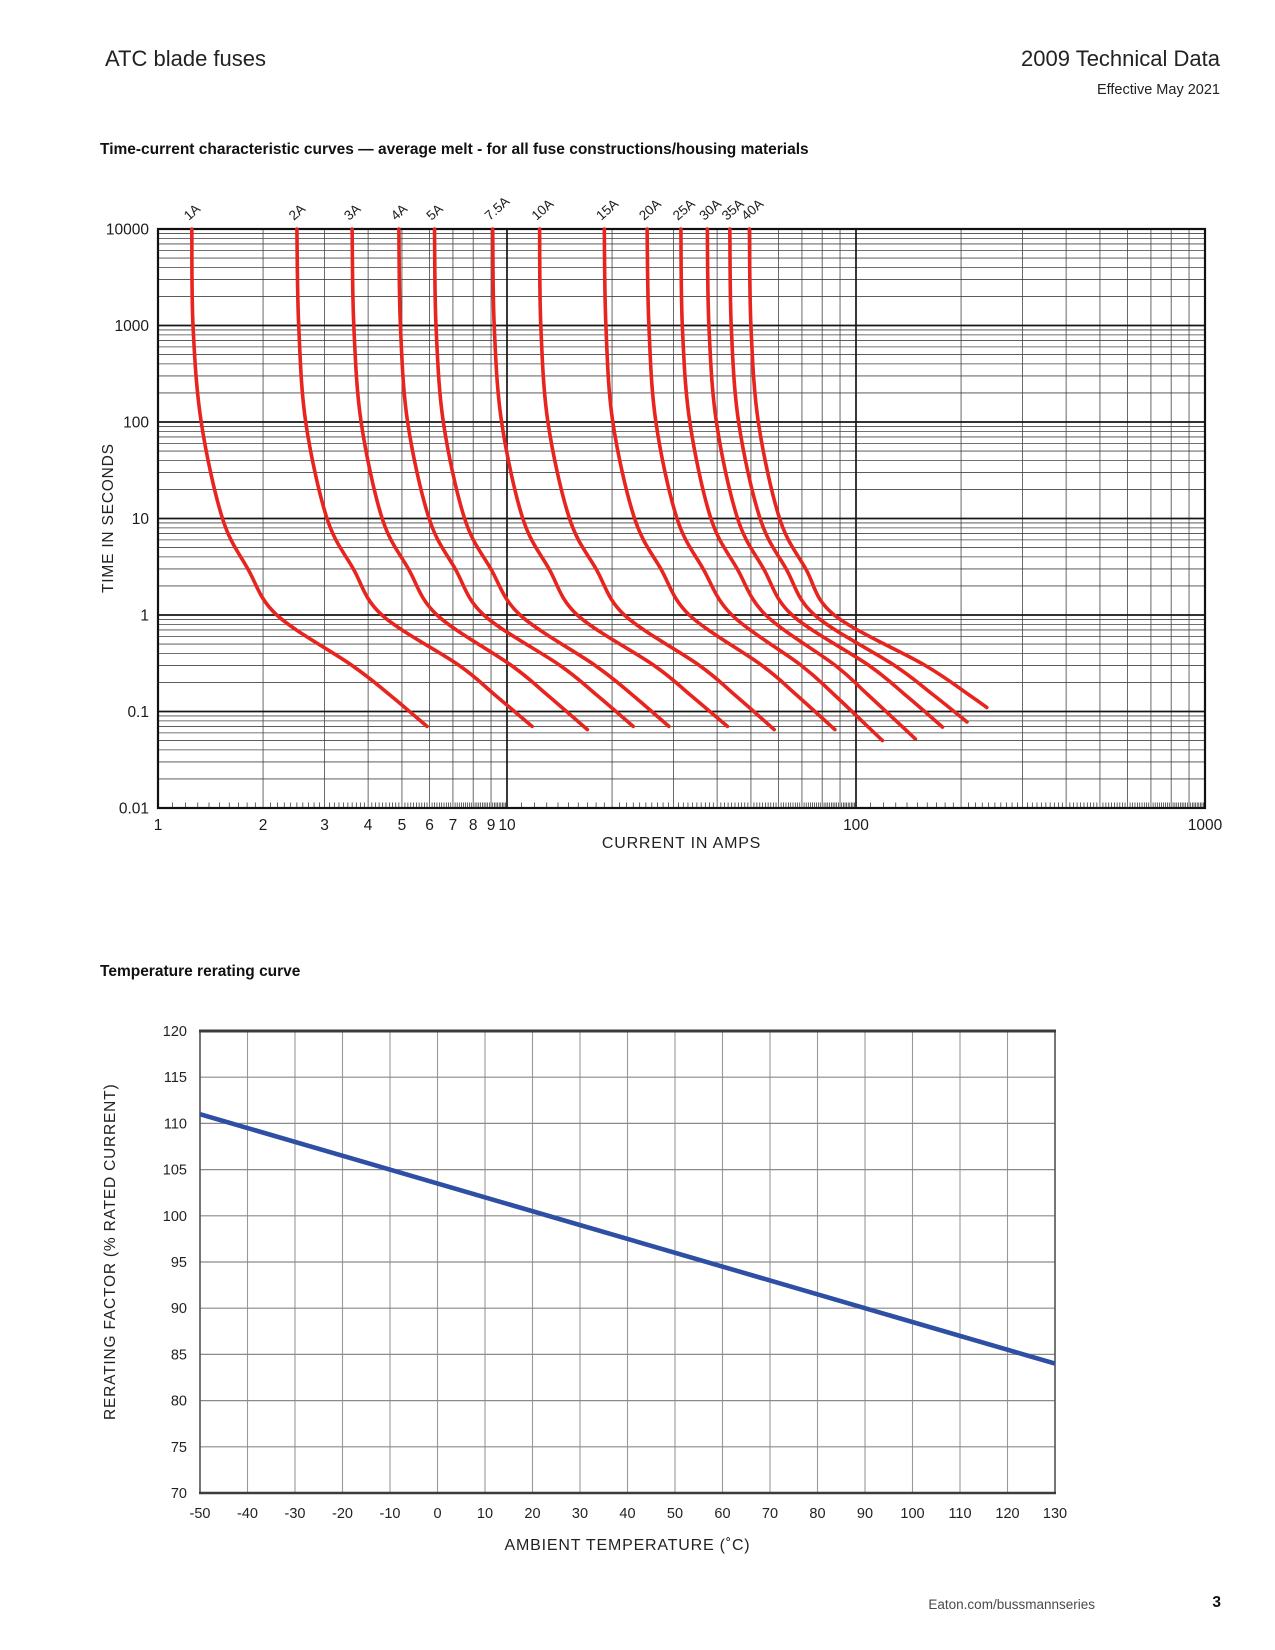  What do you see at coordinates (532, 1514) in the screenshot?
I see `x-tick-label: 20` at bounding box center [532, 1514].